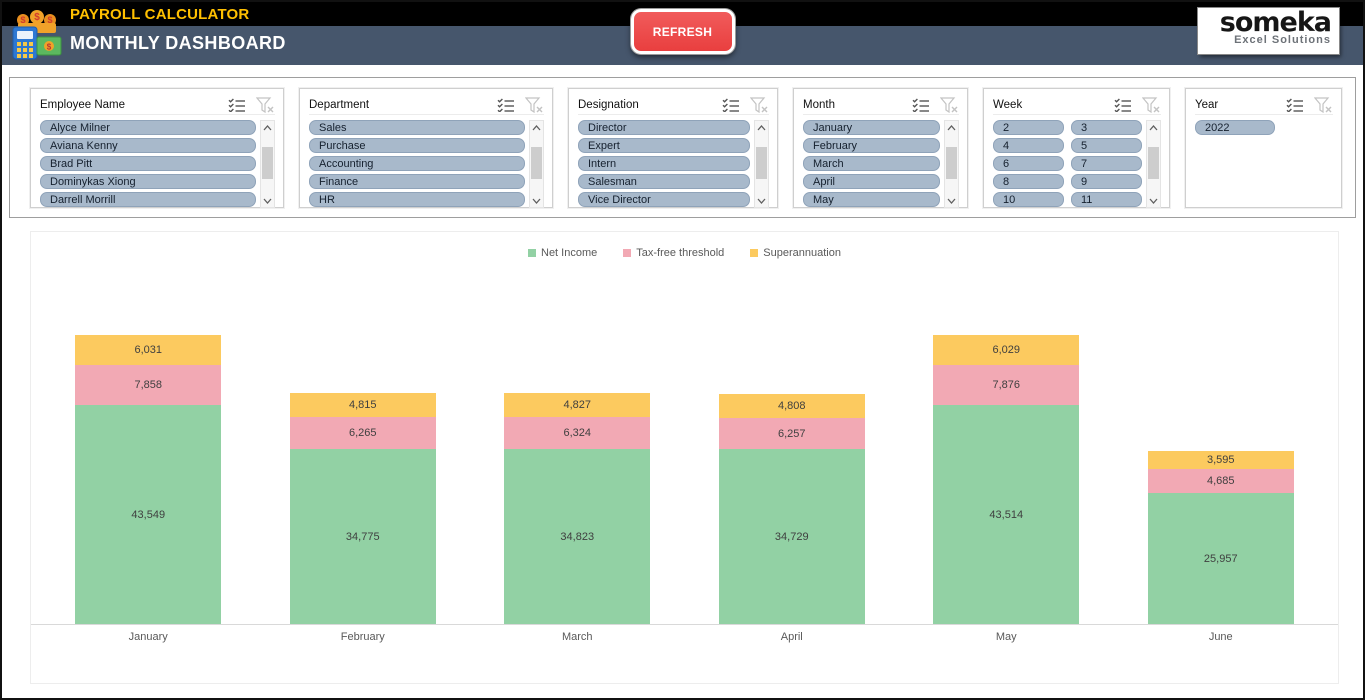  What do you see at coordinates (1028, 127) in the screenshot?
I see `slicer-item: 2` at bounding box center [1028, 127].